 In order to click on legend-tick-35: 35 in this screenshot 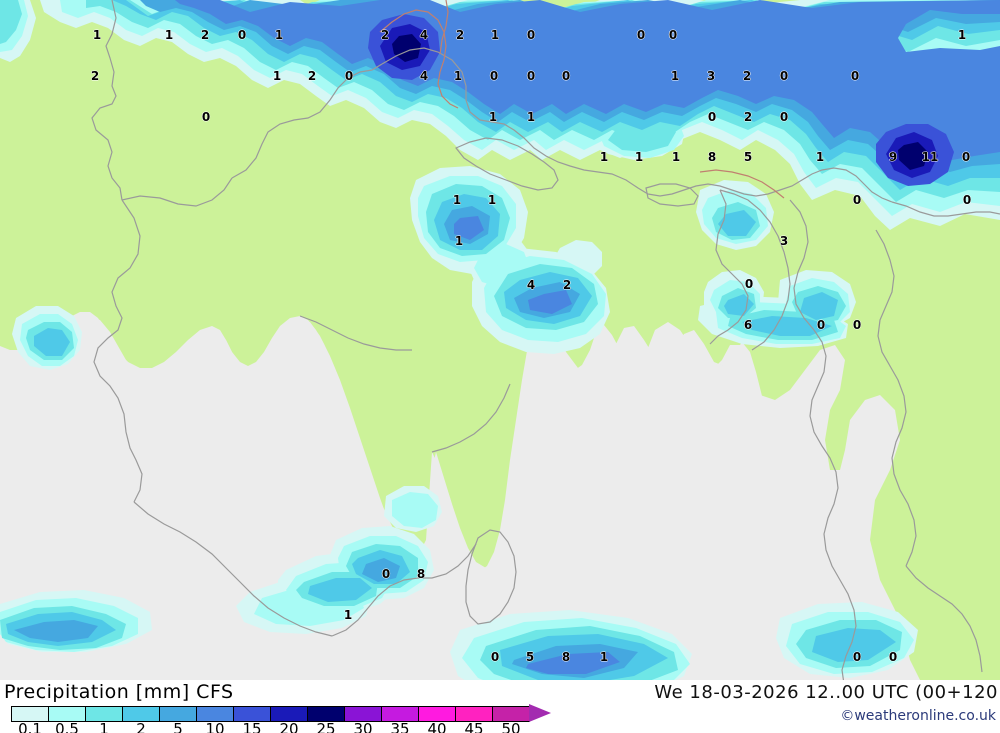, I will do `click(400, 726)`.